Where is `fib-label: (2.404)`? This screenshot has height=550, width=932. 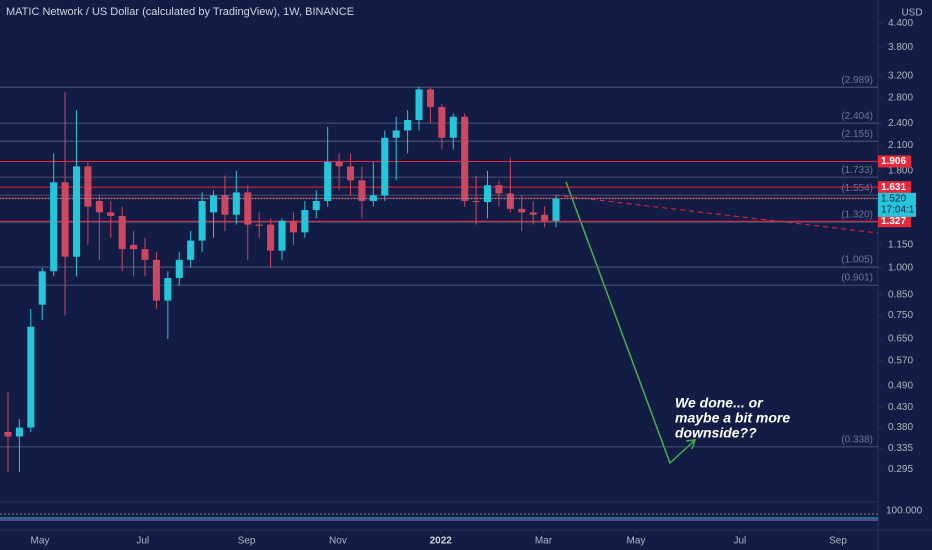 fib-label: (2.404) is located at coordinates (857, 116).